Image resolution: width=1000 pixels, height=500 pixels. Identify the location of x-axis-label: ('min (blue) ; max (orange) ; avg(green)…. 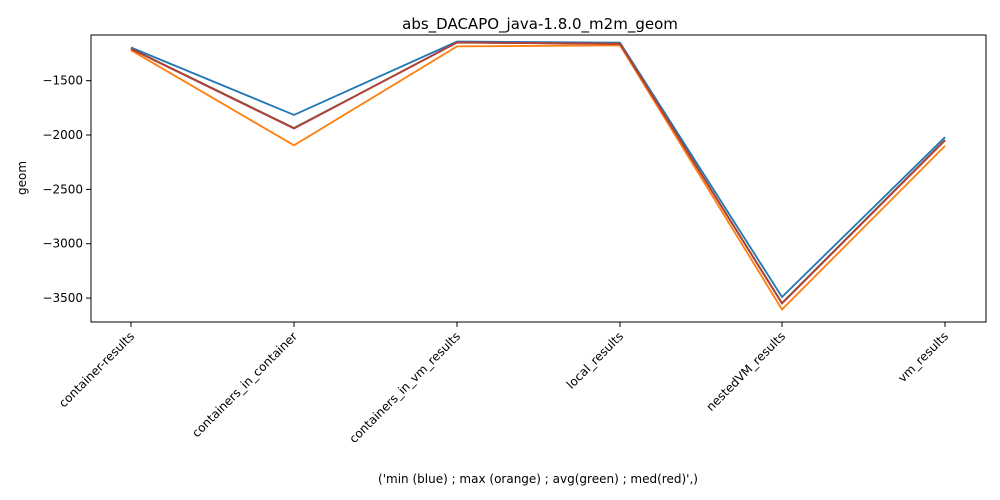
(538, 479).